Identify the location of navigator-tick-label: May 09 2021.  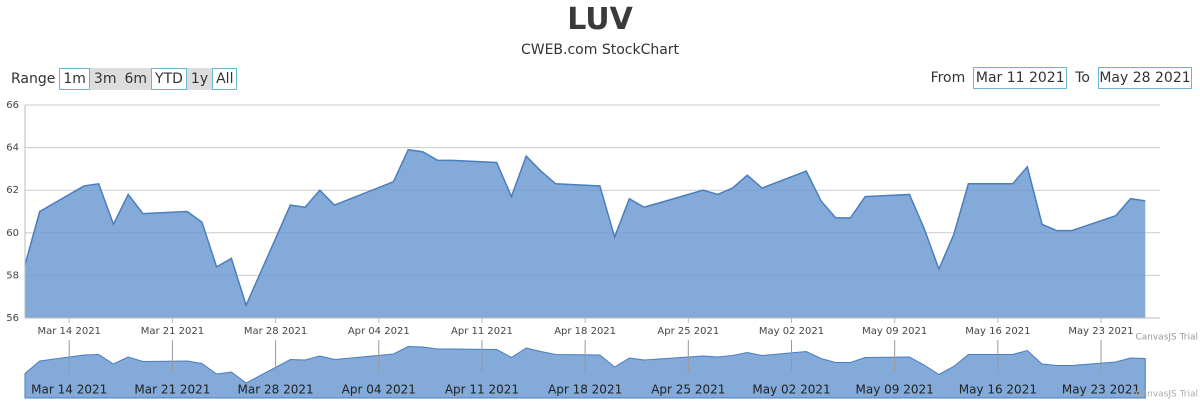
(895, 390).